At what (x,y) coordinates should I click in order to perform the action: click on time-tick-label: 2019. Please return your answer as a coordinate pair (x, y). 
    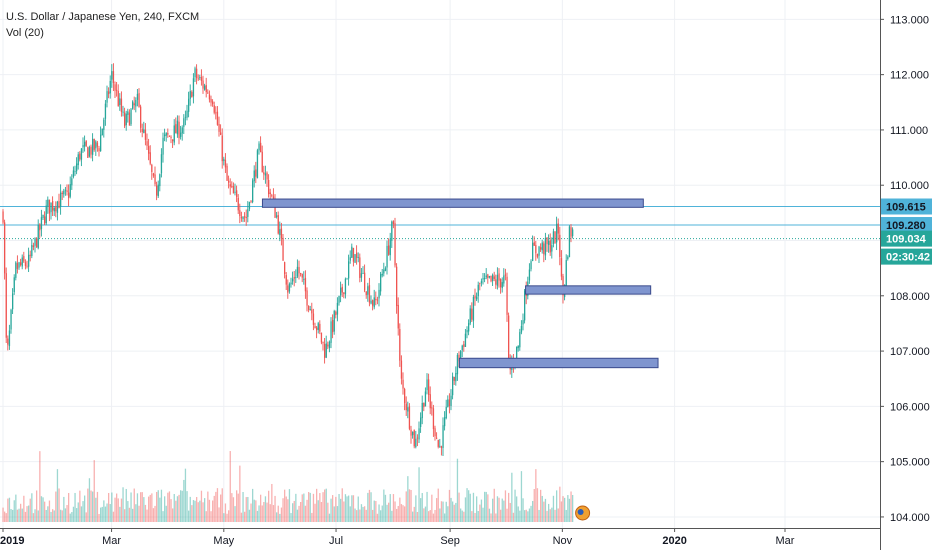
    Looking at the image, I should click on (12, 541).